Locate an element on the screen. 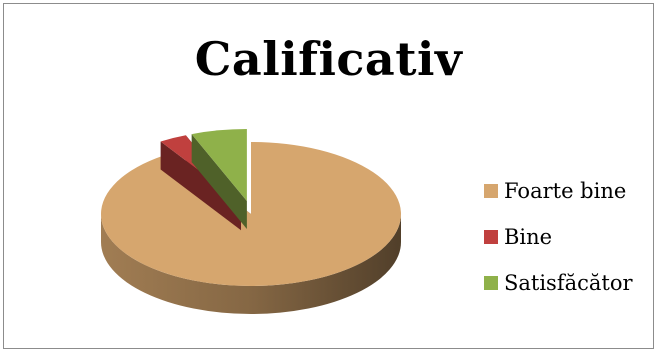 The width and height of the screenshot is (659, 354). legend-item-bine: Bine is located at coordinates (558, 237).